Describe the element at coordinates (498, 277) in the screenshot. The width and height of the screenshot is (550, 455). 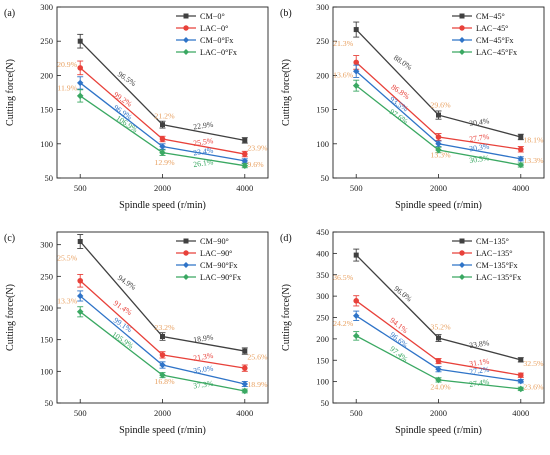
I see `legend-label: LAC−135°Fx` at that location.